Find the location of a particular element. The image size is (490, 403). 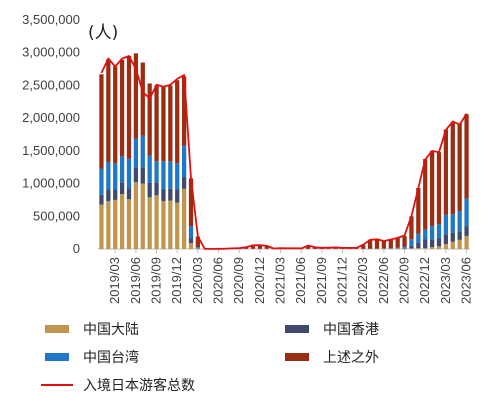

x-tick-label: 2020/03 is located at coordinates (197, 280).